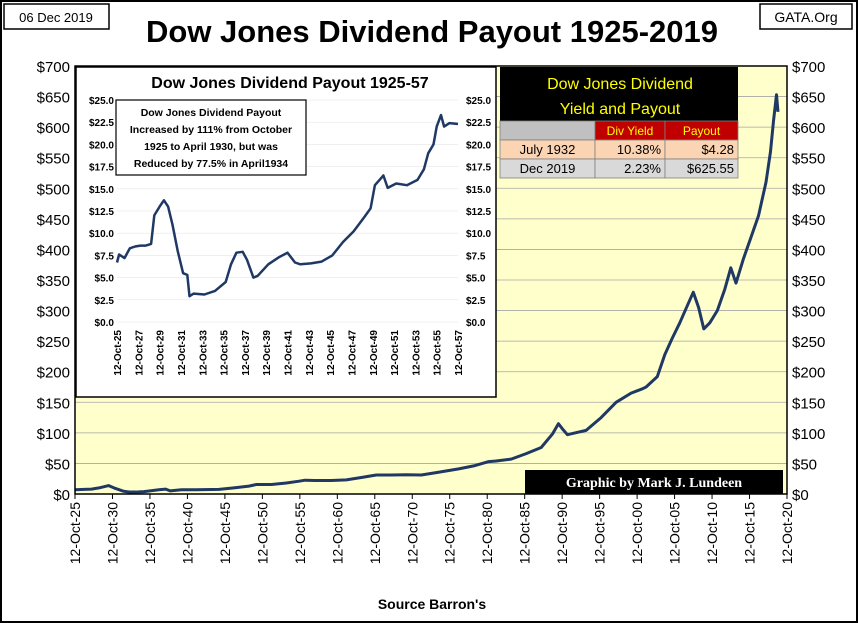 This screenshot has height=623, width=858. I want to click on main-y-tick-right: $400, so click(808, 250).